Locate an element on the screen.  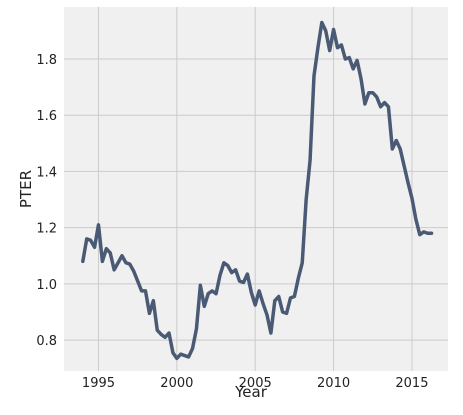
x-tick-label: 2015 is located at coordinates (411, 383).